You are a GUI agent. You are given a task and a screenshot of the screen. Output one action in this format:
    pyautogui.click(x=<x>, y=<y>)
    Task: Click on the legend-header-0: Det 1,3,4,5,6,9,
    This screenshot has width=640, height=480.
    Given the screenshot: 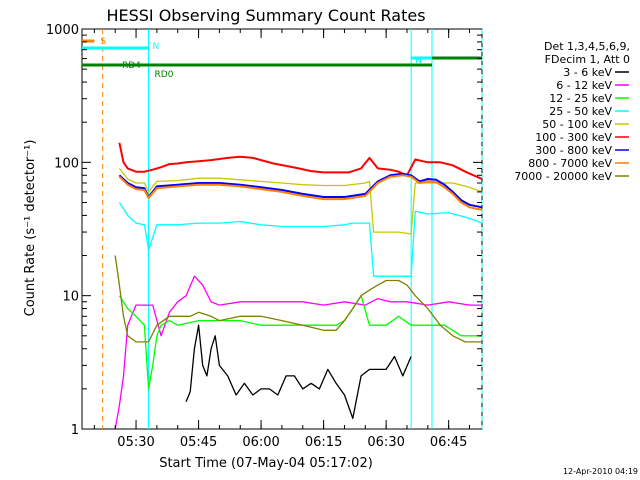 What is the action you would take?
    pyautogui.click(x=587, y=46)
    